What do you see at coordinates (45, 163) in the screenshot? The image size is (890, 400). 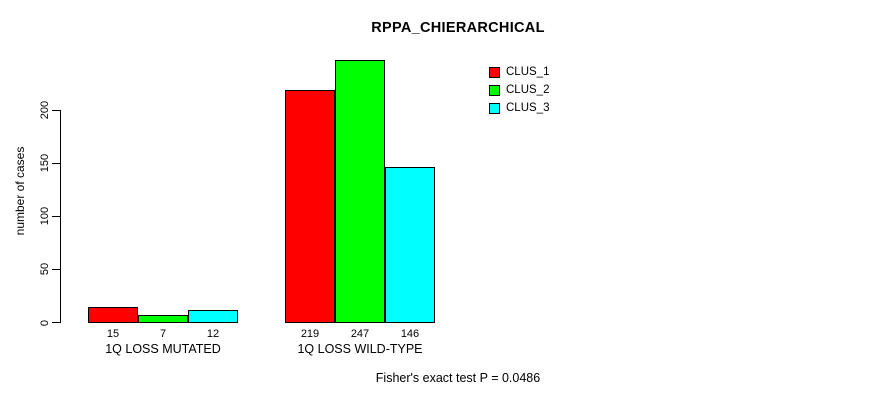 I see `y-tick-label: 150` at bounding box center [45, 163].